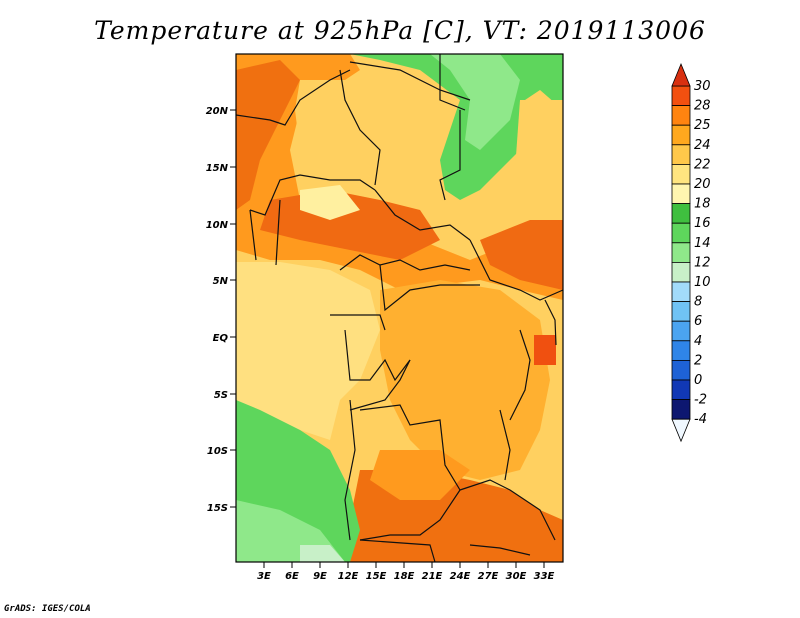 This screenshot has height=618, width=800. What do you see at coordinates (217, 168) in the screenshot?
I see `lat-label: 15N` at bounding box center [217, 168].